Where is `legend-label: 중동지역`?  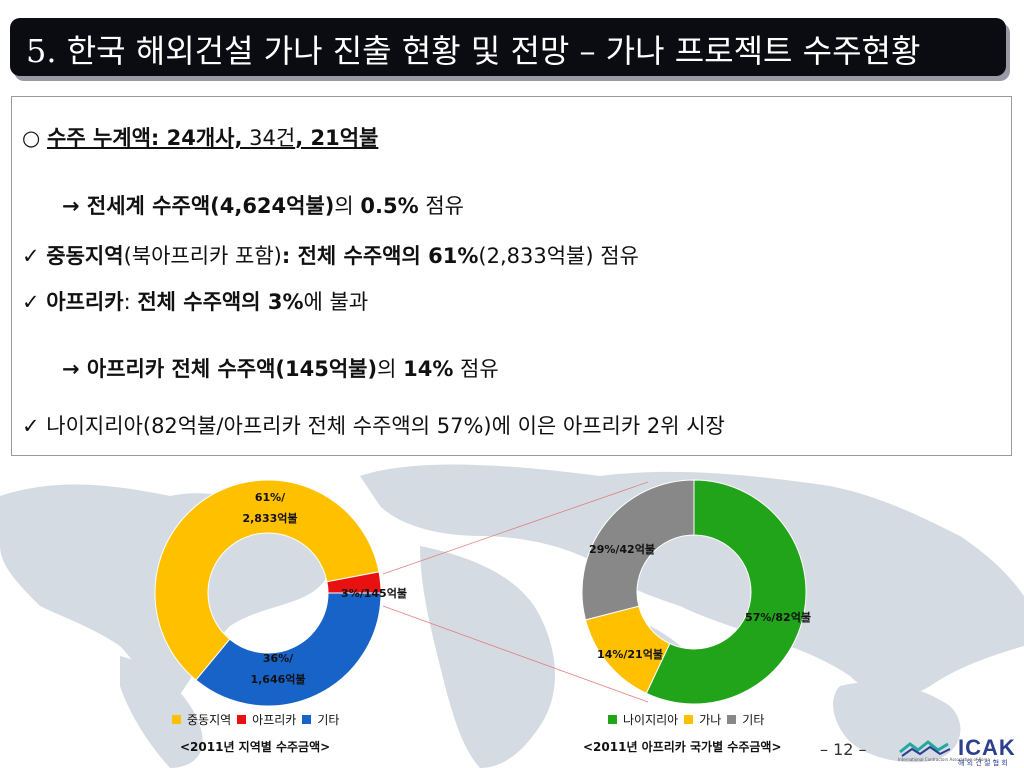
legend-label: 중동지역 is located at coordinates (209, 720).